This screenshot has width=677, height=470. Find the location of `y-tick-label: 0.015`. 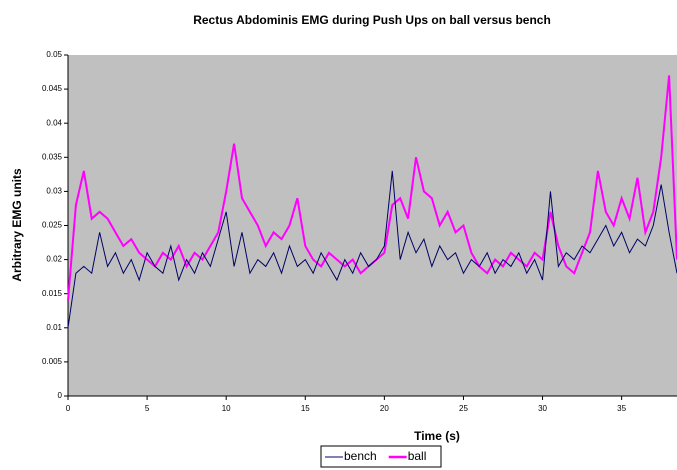

y-tick-label: 0.015 is located at coordinates (52, 293).